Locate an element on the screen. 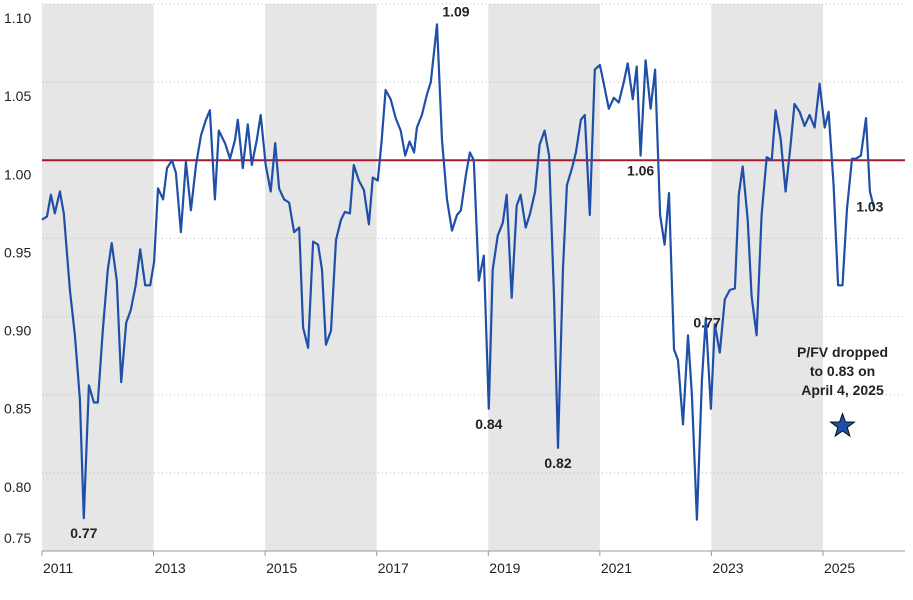 The image size is (913, 600). x-tick-label: 2013 is located at coordinates (170, 568).